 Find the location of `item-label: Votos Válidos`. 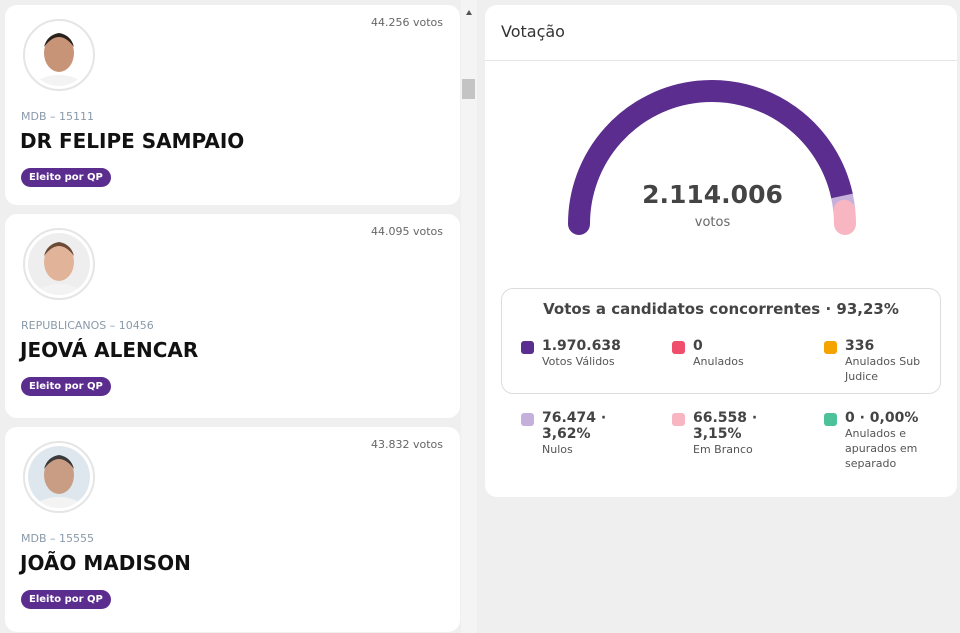

item-label: Votos Válidos is located at coordinates (578, 361).